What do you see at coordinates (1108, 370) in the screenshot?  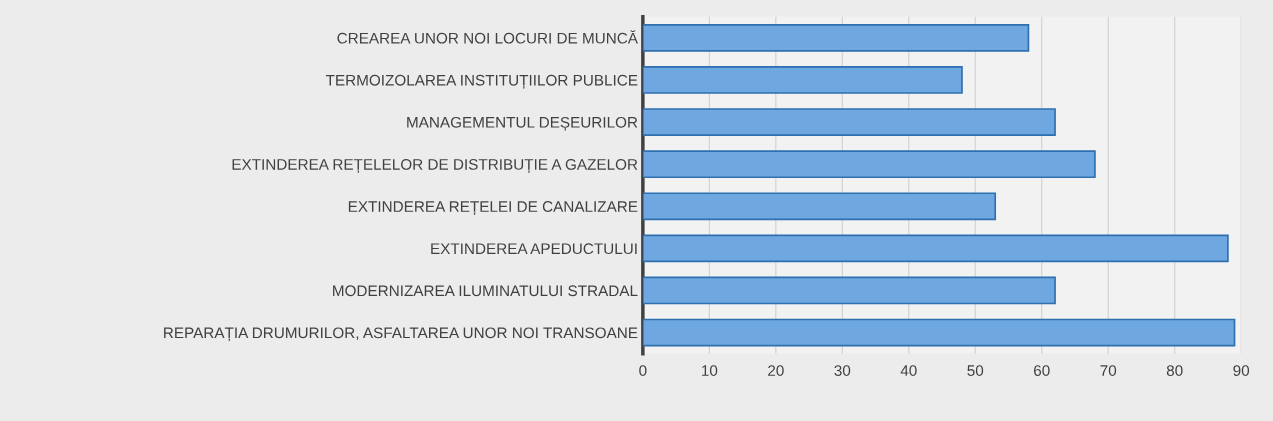 I see `x-tick-label: 70` at bounding box center [1108, 370].